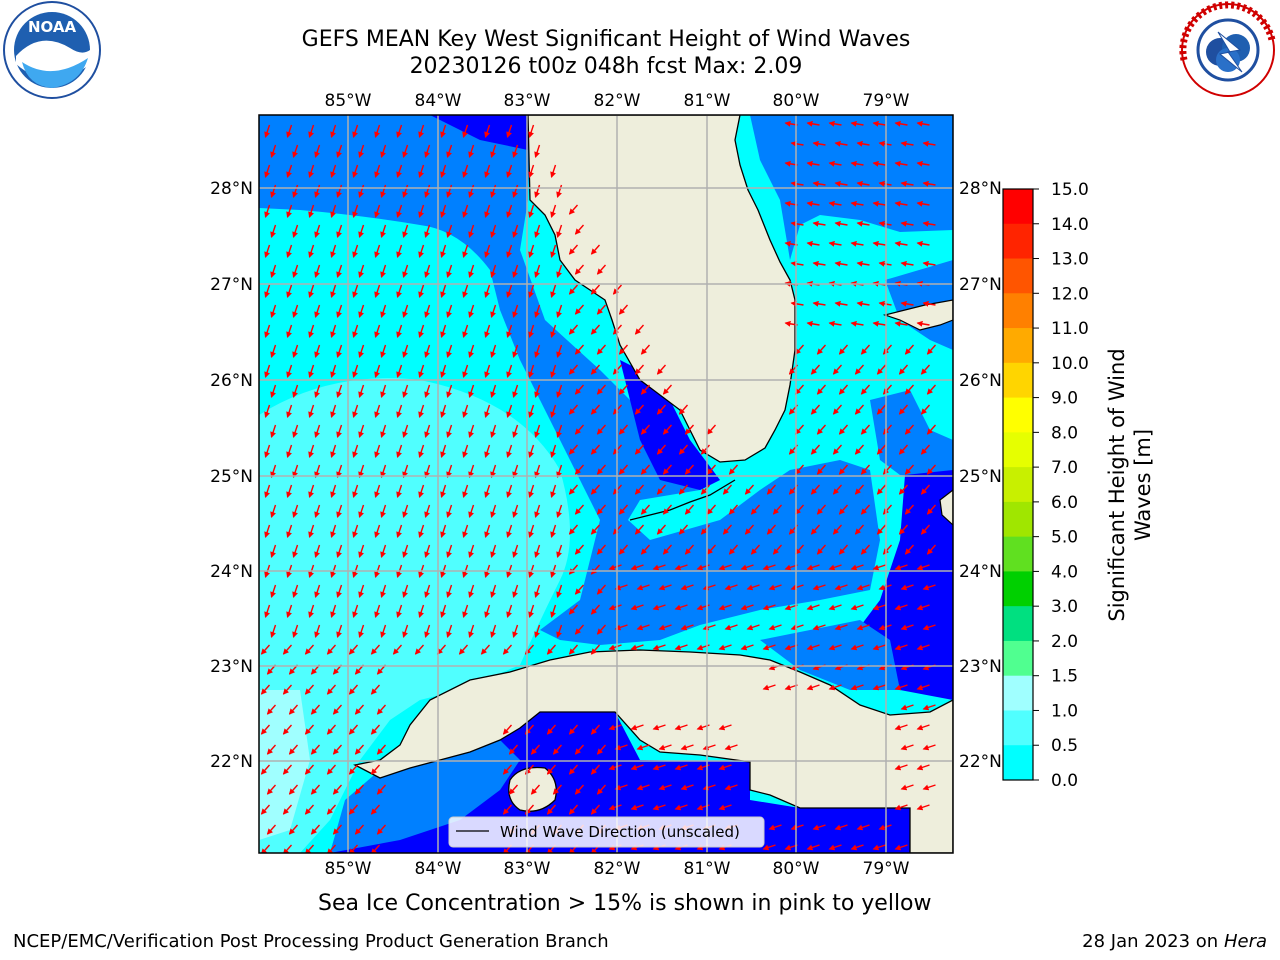 This screenshot has width=1280, height=960. What do you see at coordinates (911, 435) in the screenshot?
I see `wave-region-0p5-1-bahamas2` at bounding box center [911, 435].